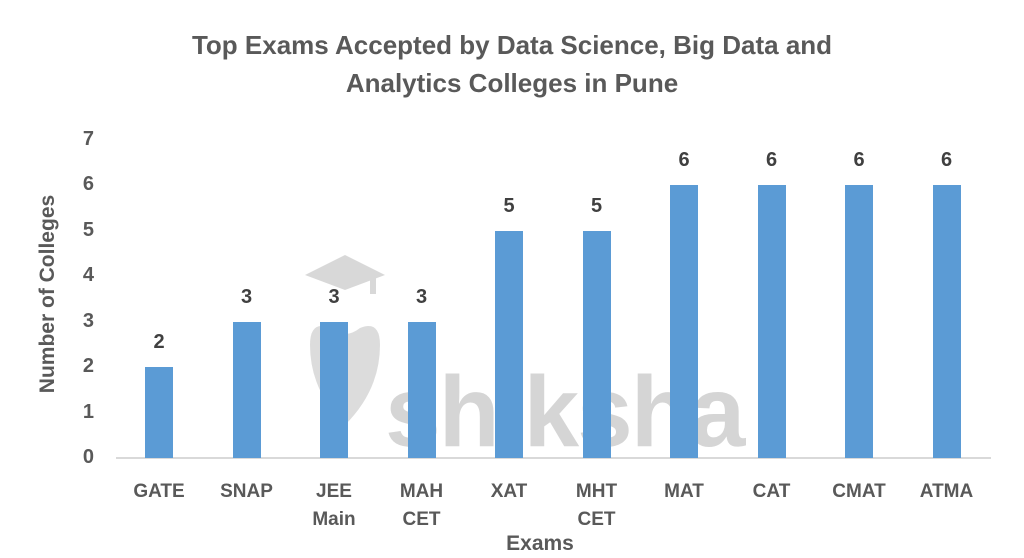  What do you see at coordinates (246, 491) in the screenshot?
I see `x-tick-label: SNAP` at bounding box center [246, 491].